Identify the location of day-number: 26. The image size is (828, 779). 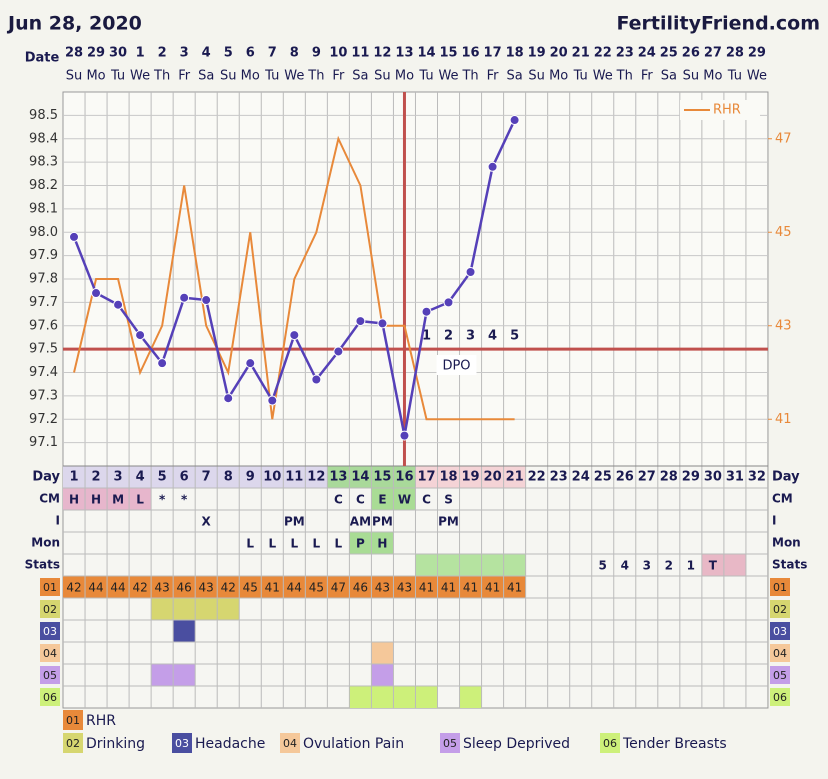
(625, 477).